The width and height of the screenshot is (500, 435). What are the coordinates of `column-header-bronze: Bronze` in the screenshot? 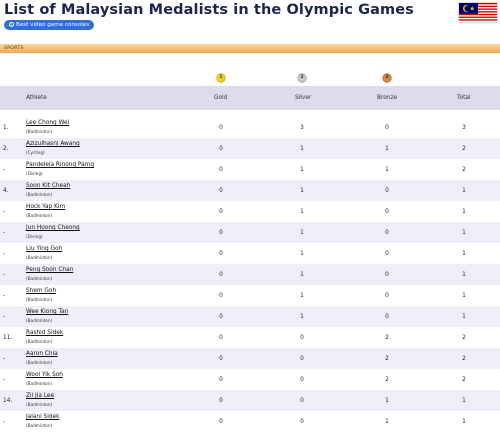 It's located at (387, 98).